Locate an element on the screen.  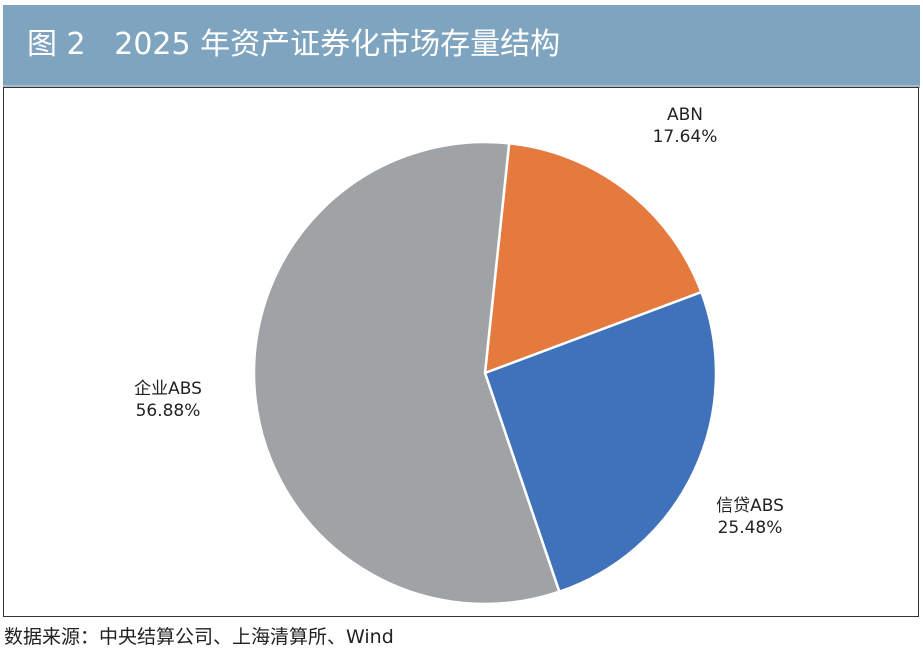
slice-label: ABN is located at coordinates (684, 115).